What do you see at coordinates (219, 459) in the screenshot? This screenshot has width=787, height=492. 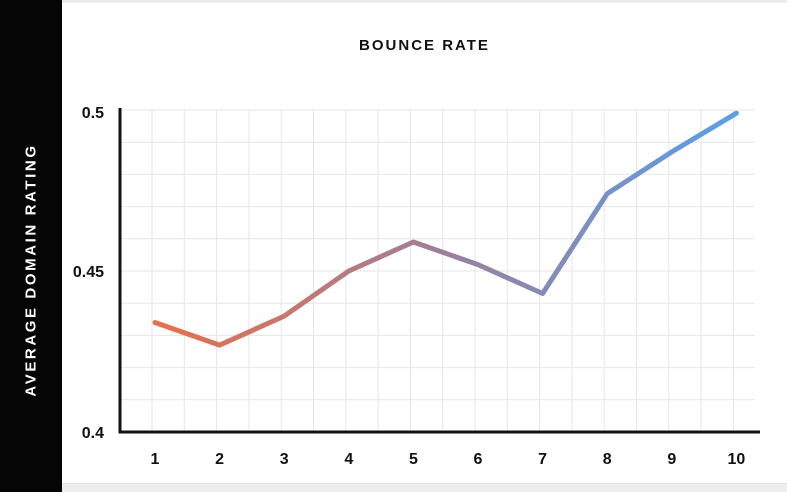 I see `x-tick-label: 2` at bounding box center [219, 459].